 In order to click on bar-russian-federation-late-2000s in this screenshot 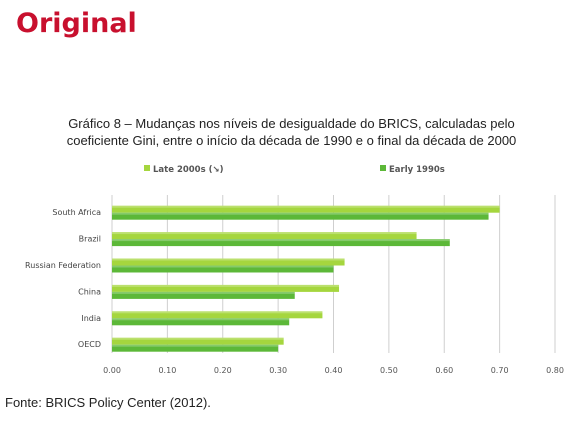, I will do `click(228, 262)`.